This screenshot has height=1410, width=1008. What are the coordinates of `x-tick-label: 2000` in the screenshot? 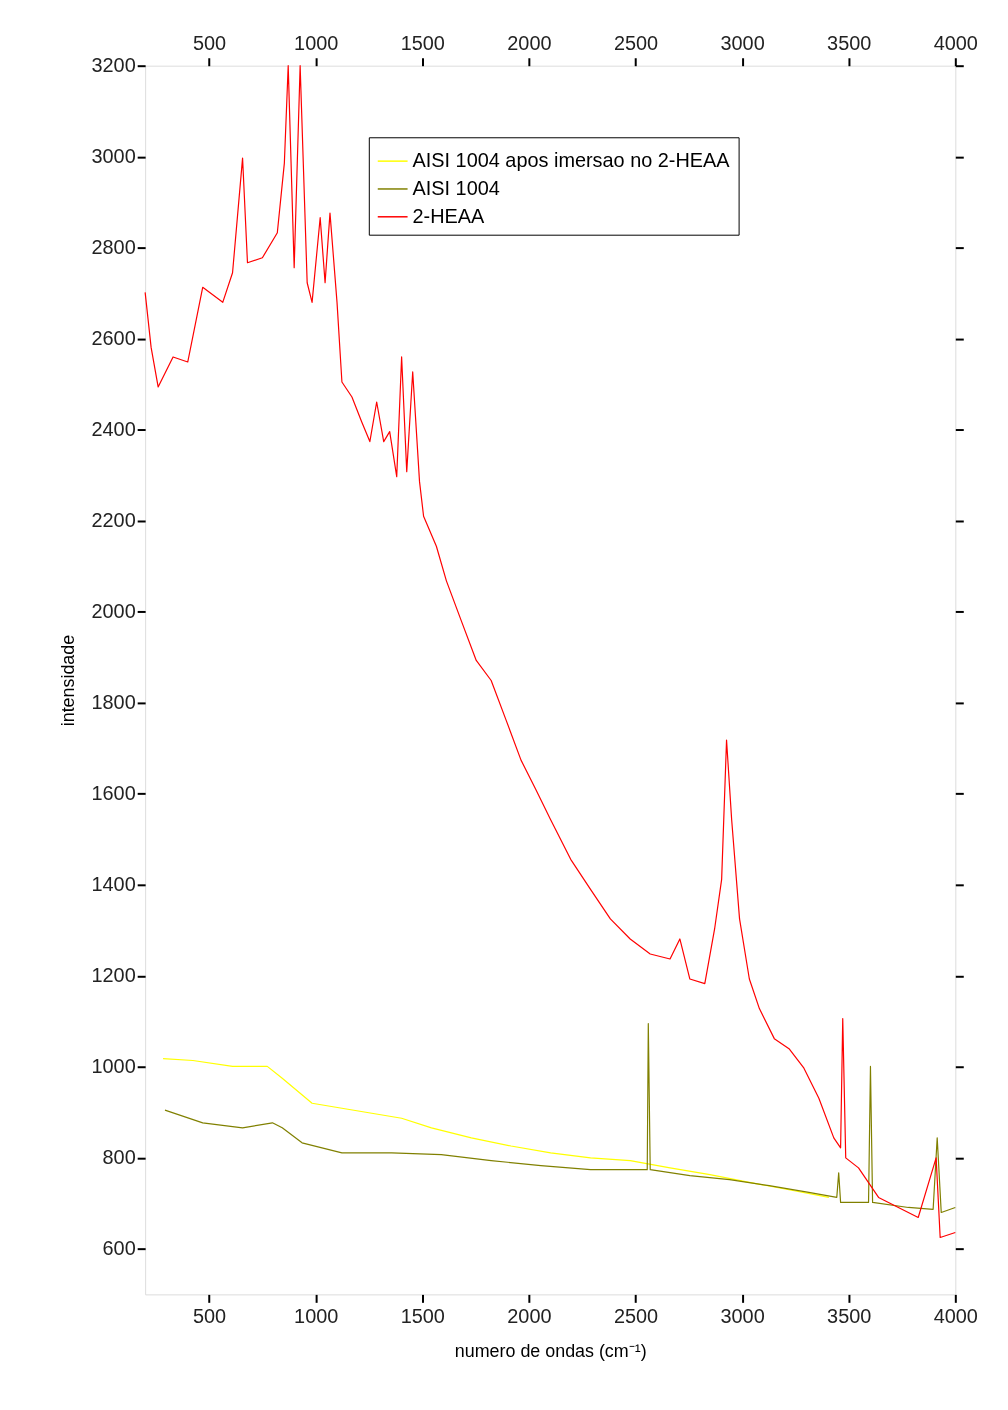 It's located at (529, 1315).